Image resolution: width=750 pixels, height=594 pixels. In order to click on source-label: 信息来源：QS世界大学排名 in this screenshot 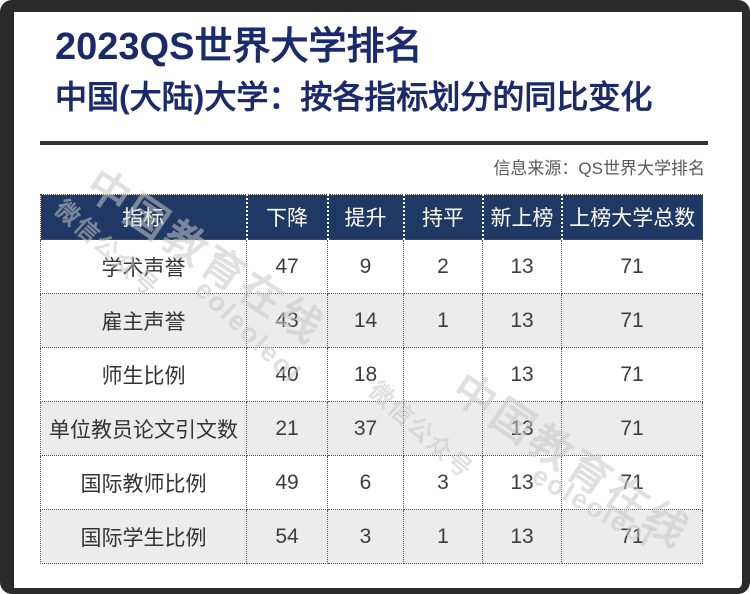, I will do `click(599, 168)`.